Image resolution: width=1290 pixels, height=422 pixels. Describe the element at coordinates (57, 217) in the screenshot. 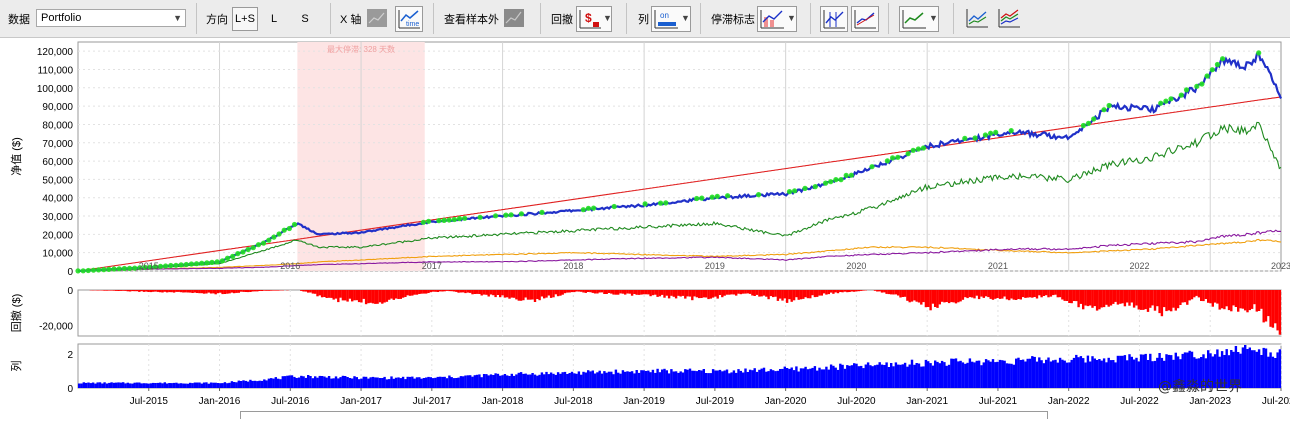

I see `equity-y-tick-label: 30,000` at that location.